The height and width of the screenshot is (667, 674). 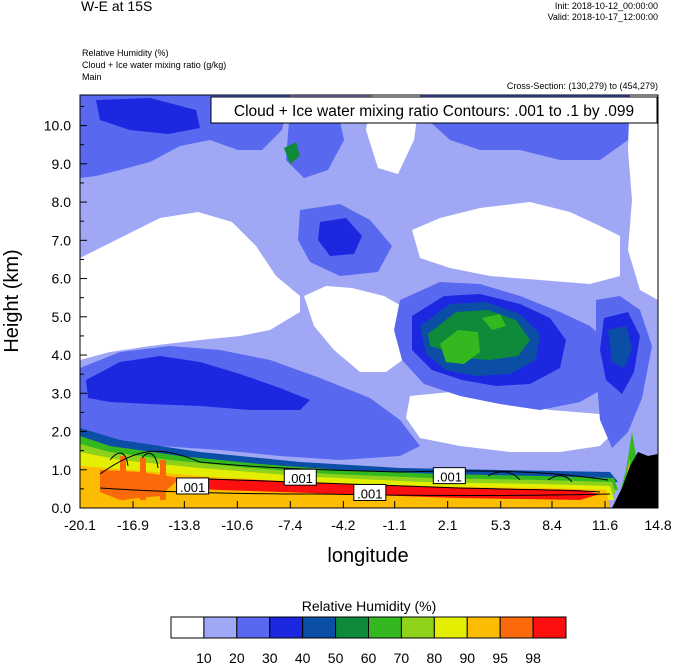 What do you see at coordinates (500, 658) in the screenshot?
I see `colorbar-level-label: 95` at bounding box center [500, 658].